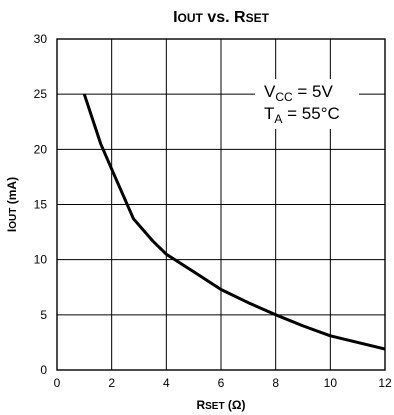 The width and height of the screenshot is (394, 415). Describe the element at coordinates (41, 260) in the screenshot. I see `y-tick-label-2: 10` at that location.